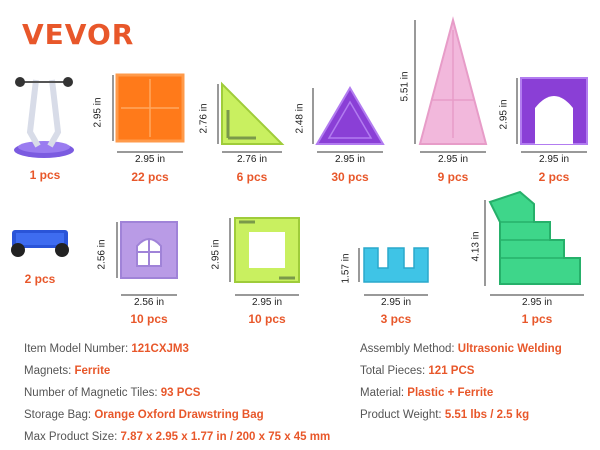 This screenshot has width=600, height=450. Describe the element at coordinates (253, 113) in the screenshot. I see `lime-right-triangle-tile` at that location.